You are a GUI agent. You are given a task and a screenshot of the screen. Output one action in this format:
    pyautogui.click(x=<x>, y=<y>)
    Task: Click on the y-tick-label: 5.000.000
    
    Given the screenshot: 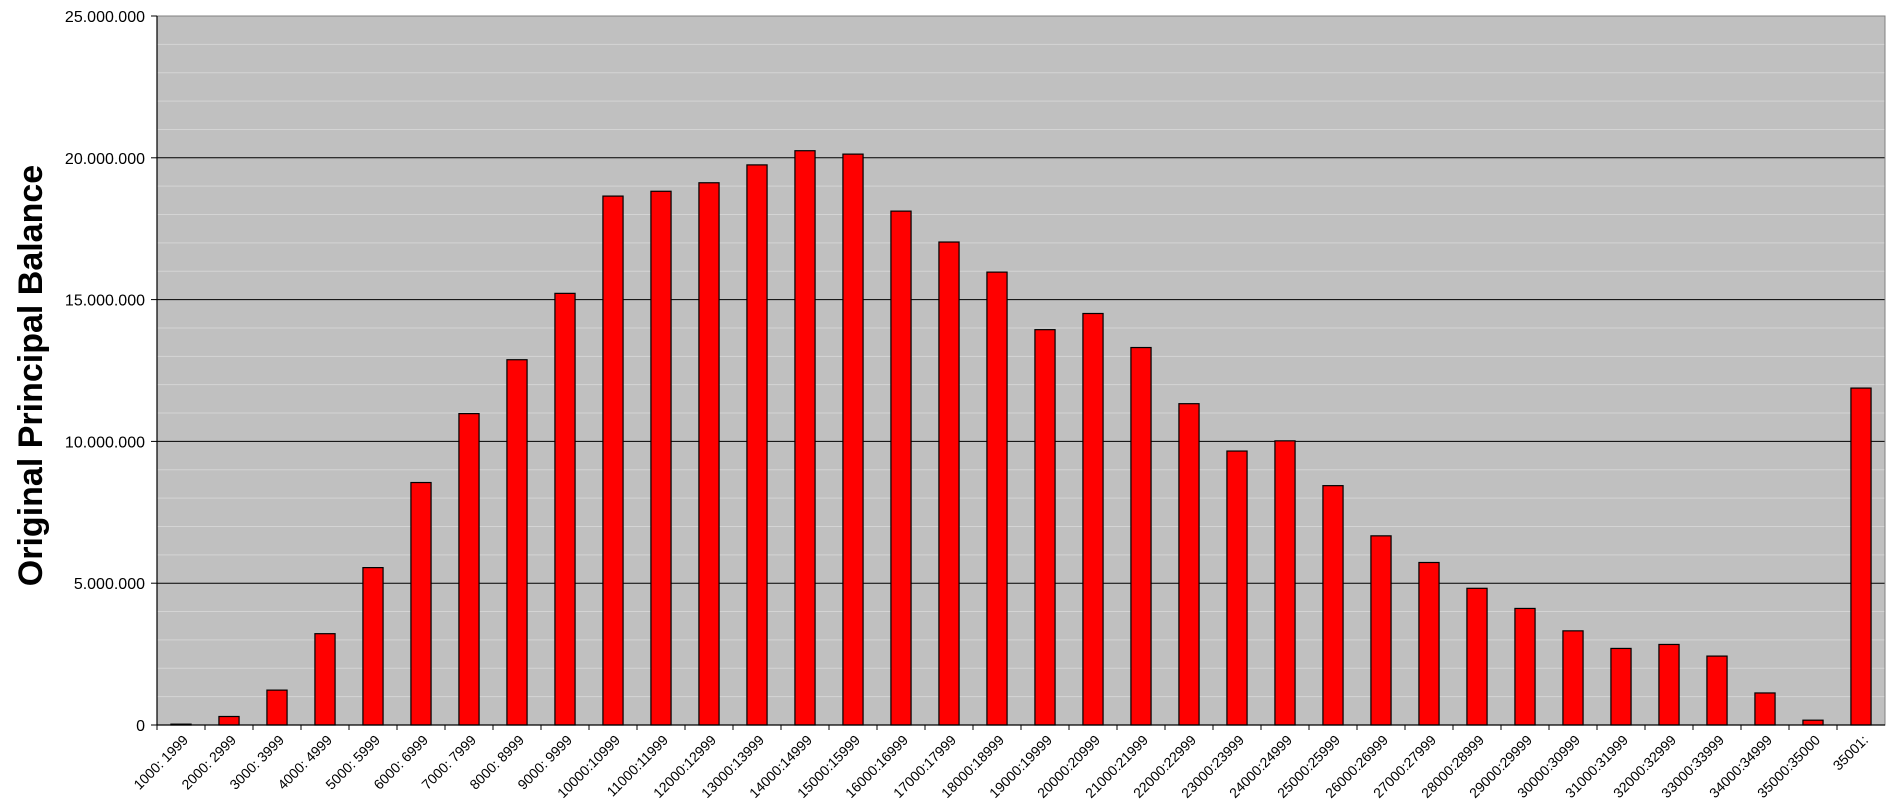 What is the action you would take?
    pyautogui.click(x=109, y=584)
    